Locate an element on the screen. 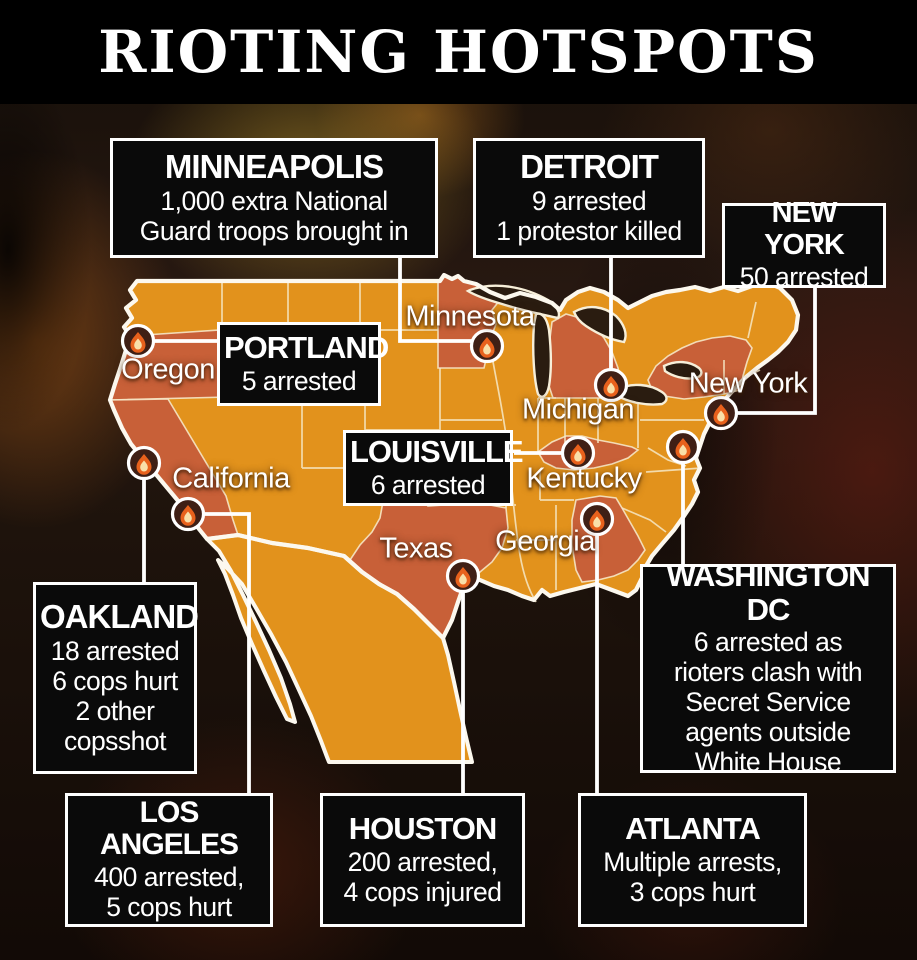 This screenshot has height=960, width=917. callout-body: 9 arrested 1 protestor killed is located at coordinates (589, 215).